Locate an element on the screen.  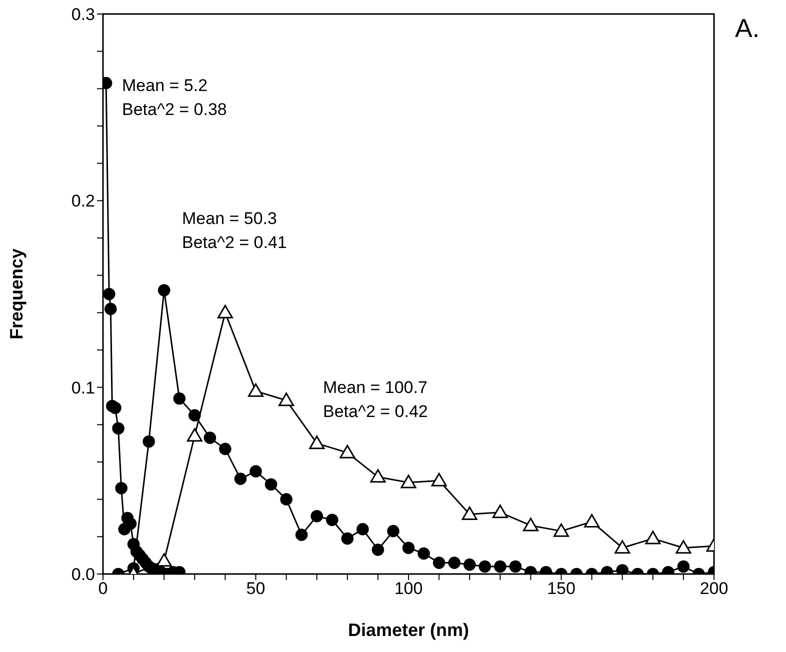
y-tick-label: 0.1 is located at coordinates (83, 388).